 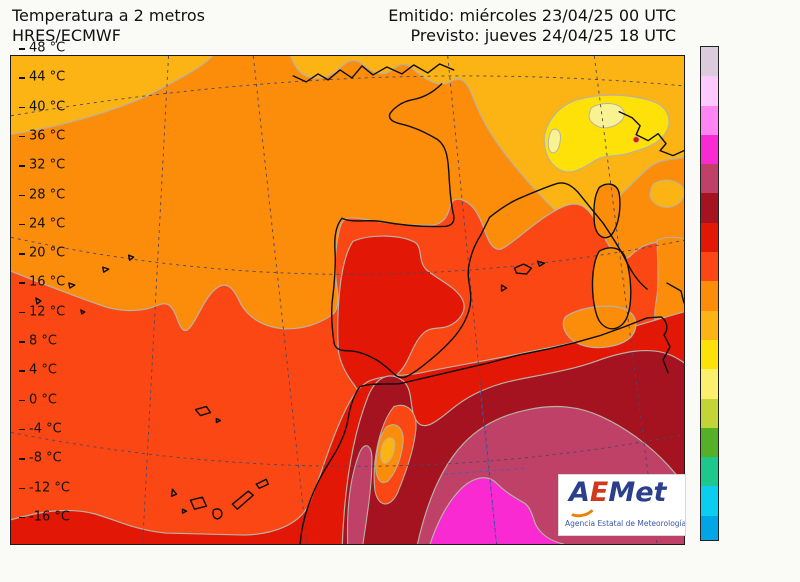 I want to click on islands-azores, so click(x=85, y=284).